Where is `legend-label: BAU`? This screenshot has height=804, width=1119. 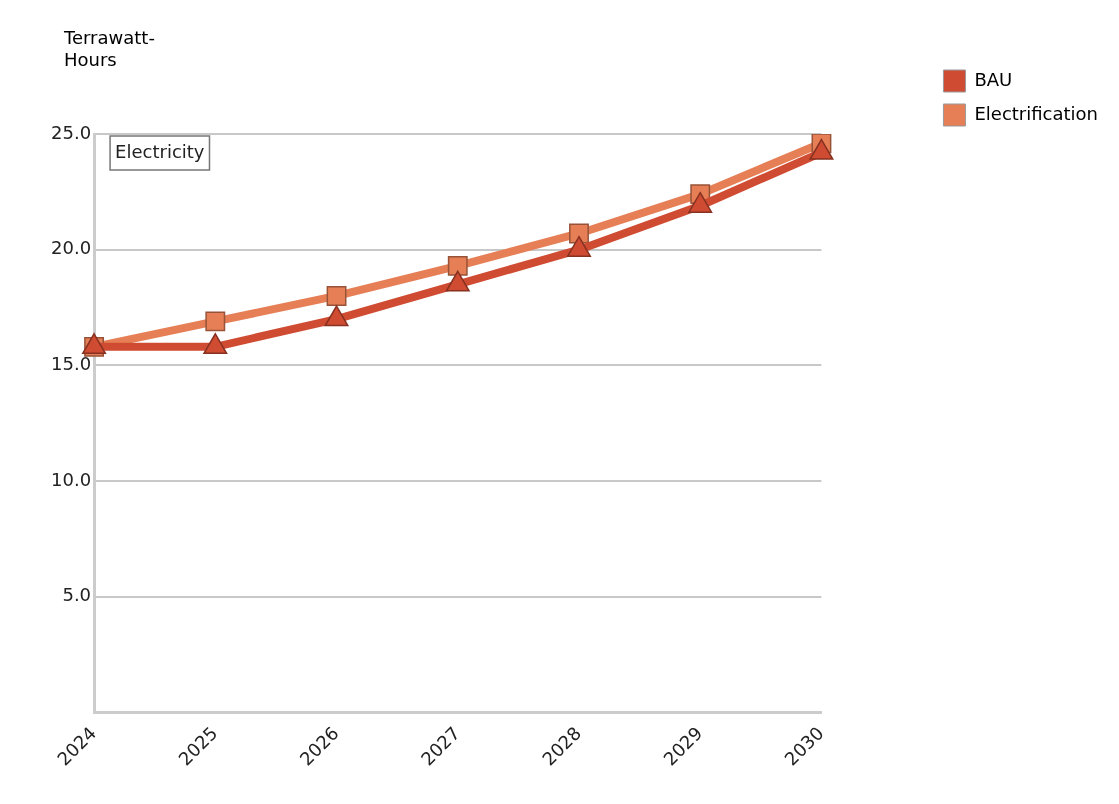 legend-label: BAU is located at coordinates (993, 79).